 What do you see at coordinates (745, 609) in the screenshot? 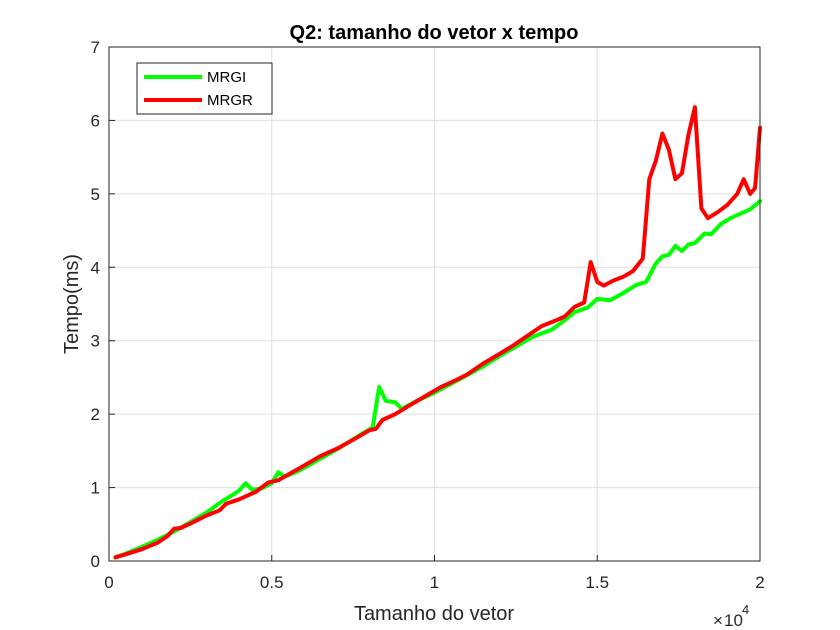
I see `x-multiplier-exponent: 4` at bounding box center [745, 609].